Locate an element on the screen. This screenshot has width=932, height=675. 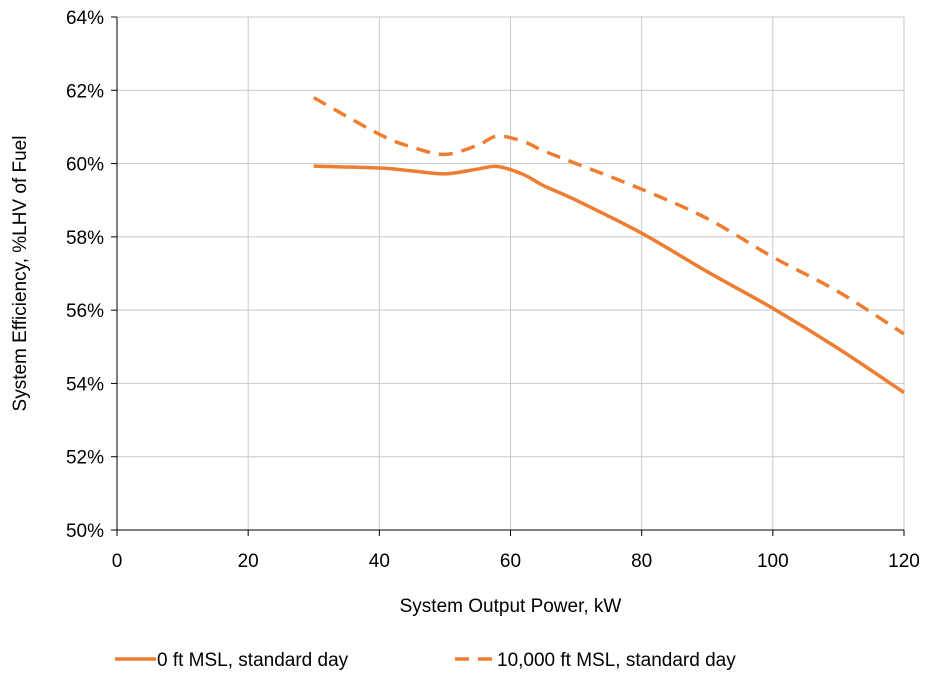
y-tick-label-5: 60% is located at coordinates (85, 165).